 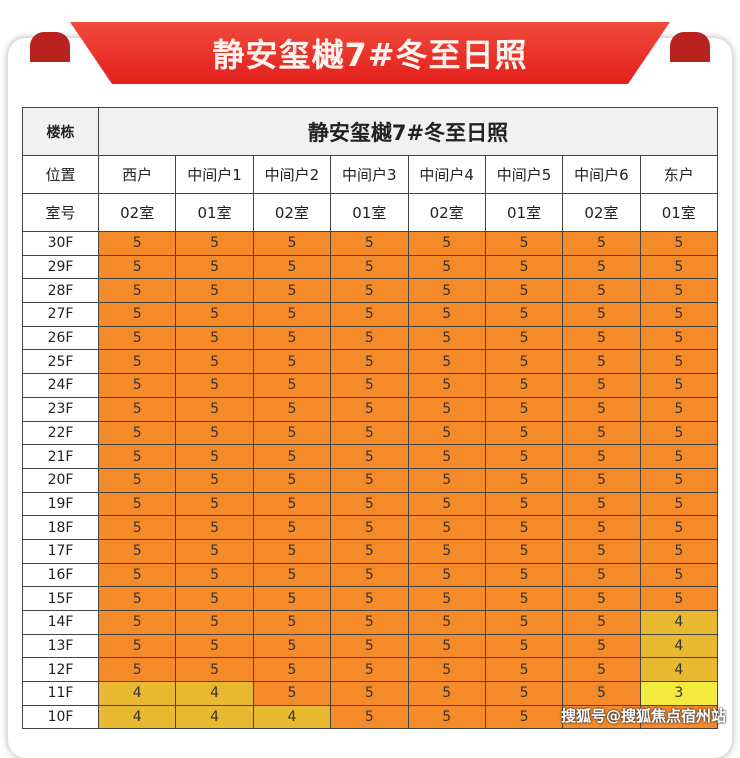 What do you see at coordinates (370, 338) in the screenshot?
I see `table-row: 26F 5 5 5 5 5 5 5 5` at bounding box center [370, 338].